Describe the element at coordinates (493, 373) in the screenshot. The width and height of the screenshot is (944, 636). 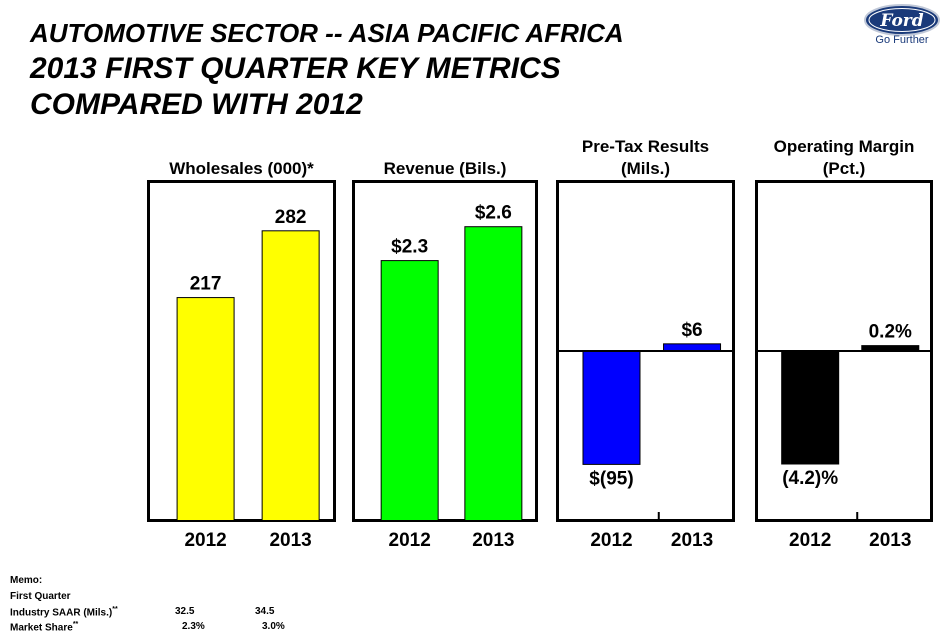
I see `chart-2-bar-2013` at that location.